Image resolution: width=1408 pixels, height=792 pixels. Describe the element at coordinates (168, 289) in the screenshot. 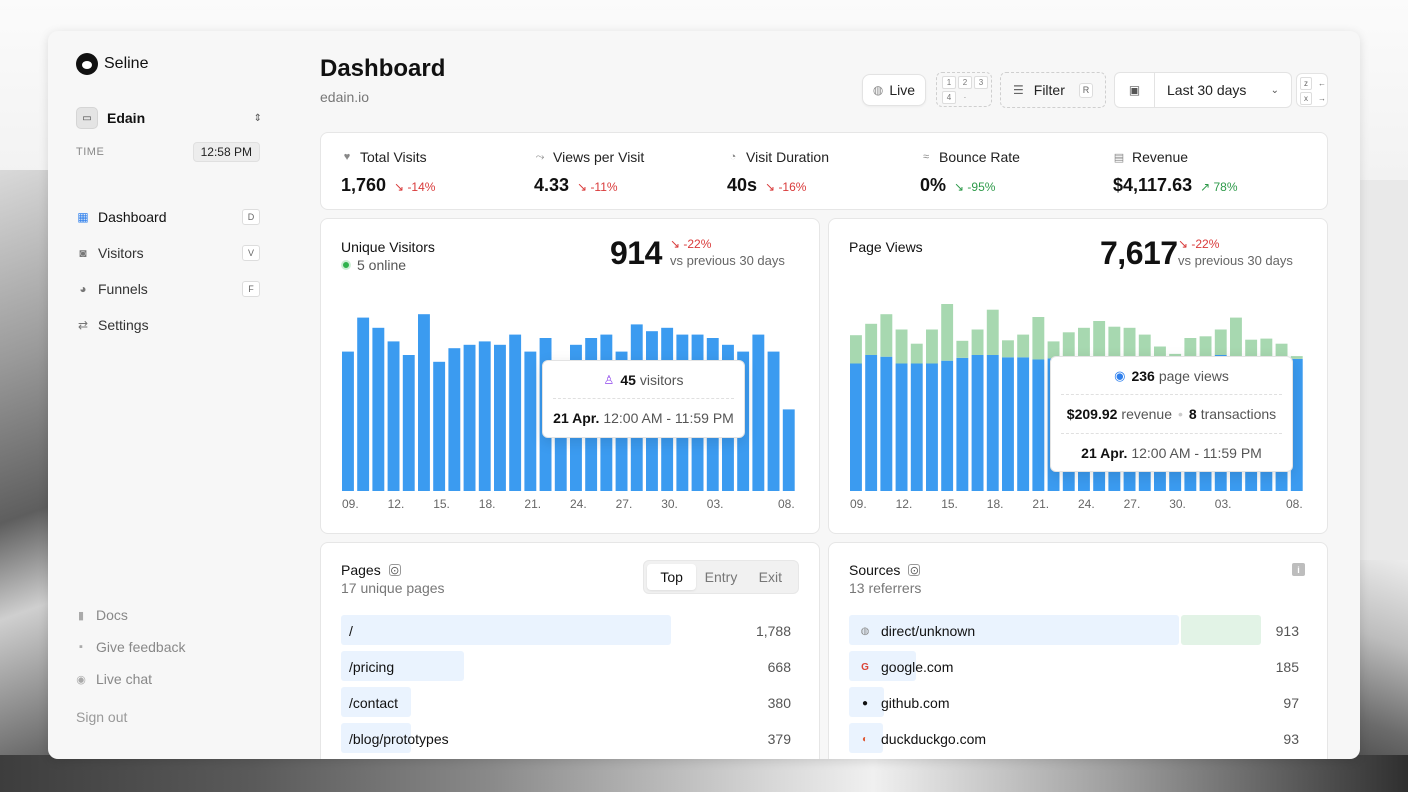

I see `sidebar-item-funnels: ◕ Funnels F` at that location.